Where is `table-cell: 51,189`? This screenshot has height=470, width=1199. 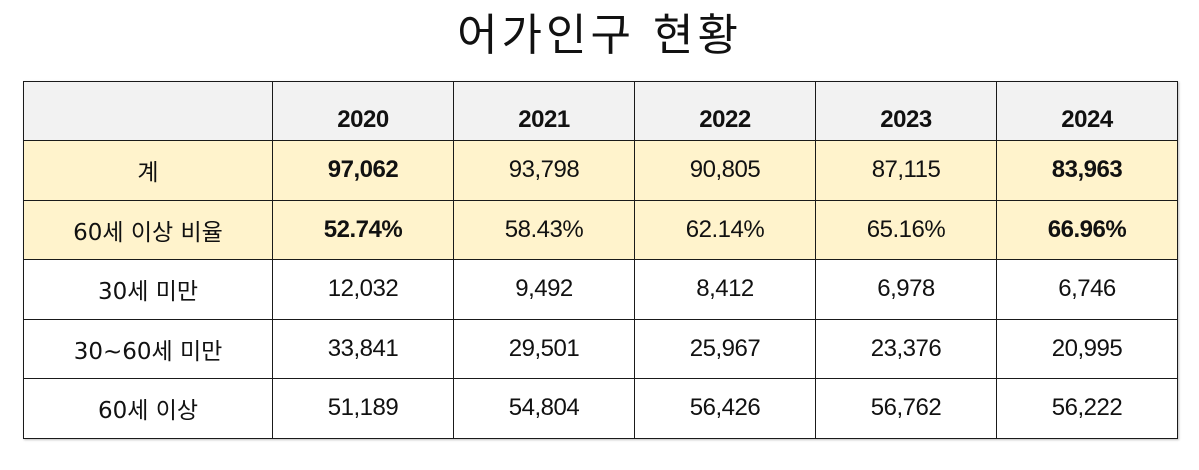 table-cell: 51,189 is located at coordinates (363, 408).